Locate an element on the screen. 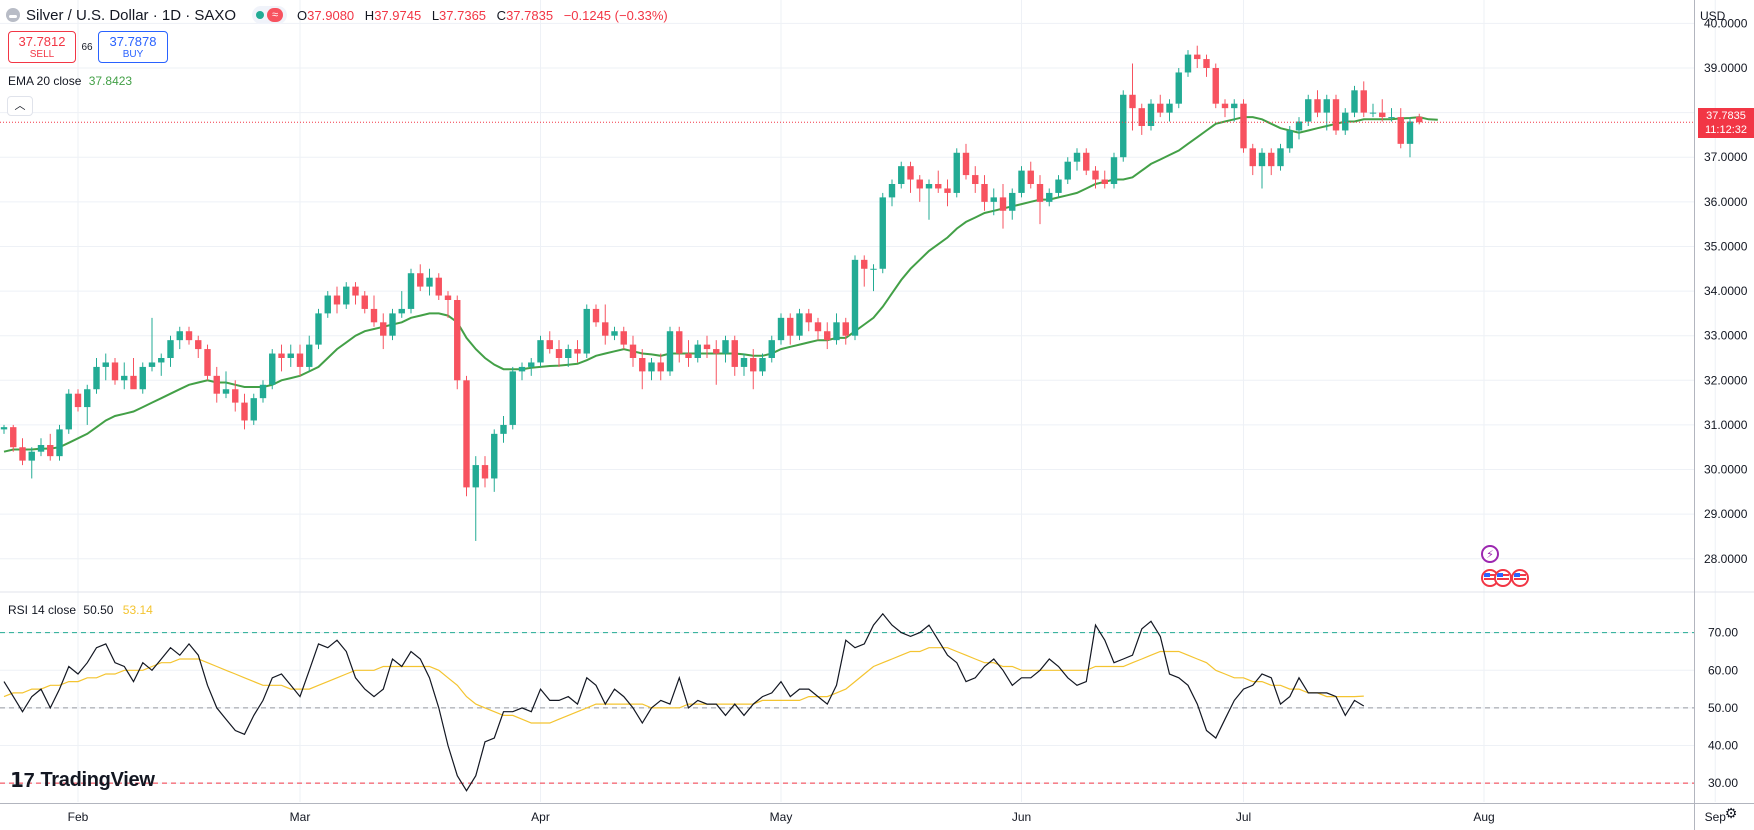 Image resolution: width=1754 pixels, height=830 pixels. sell-button: 37.7812 SELL is located at coordinates (42, 47).